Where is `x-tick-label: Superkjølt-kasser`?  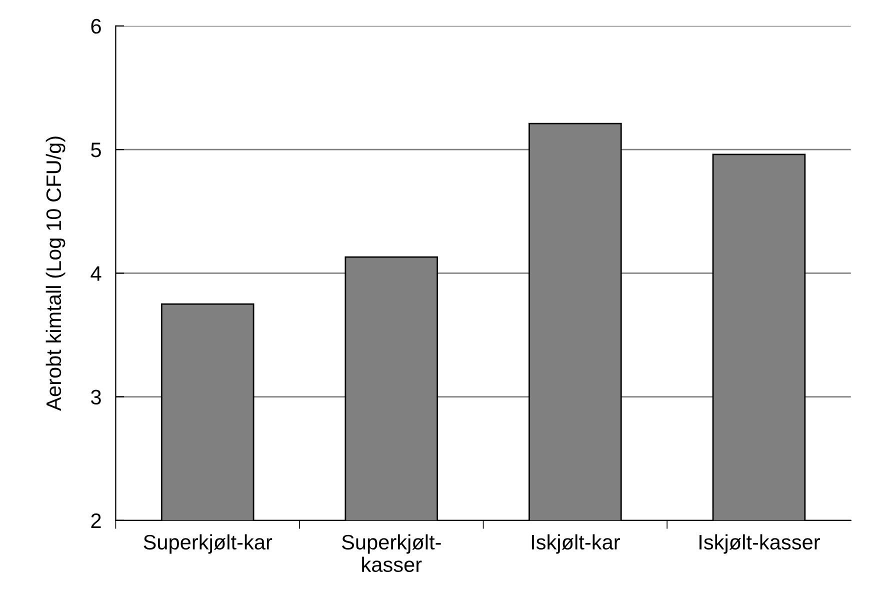
x-tick-label: Superkjølt-kasser is located at coordinates (391, 553).